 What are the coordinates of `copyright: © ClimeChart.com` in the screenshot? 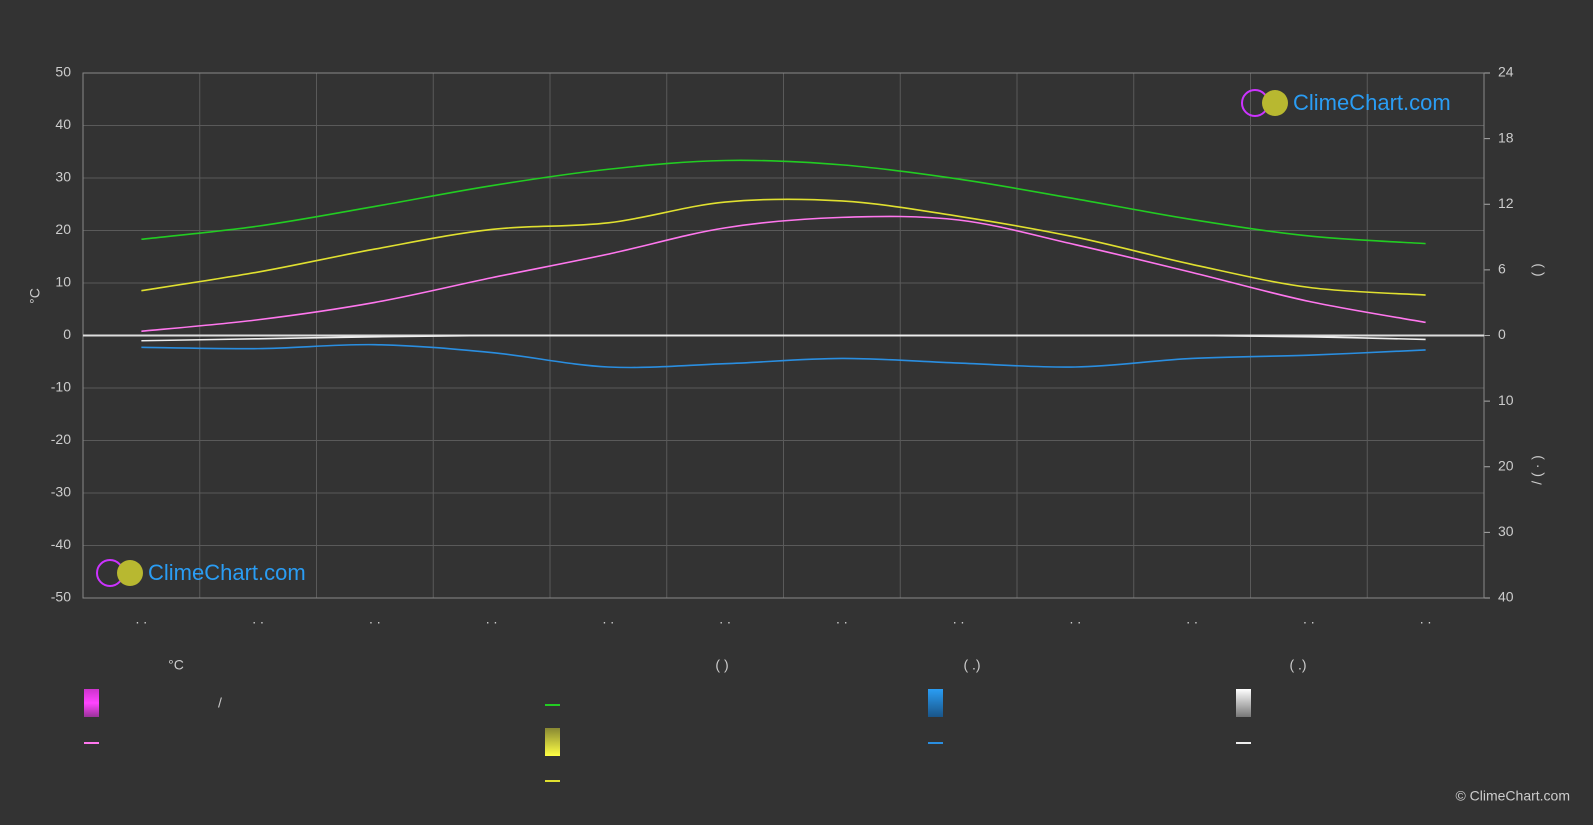 It's located at (1512, 796).